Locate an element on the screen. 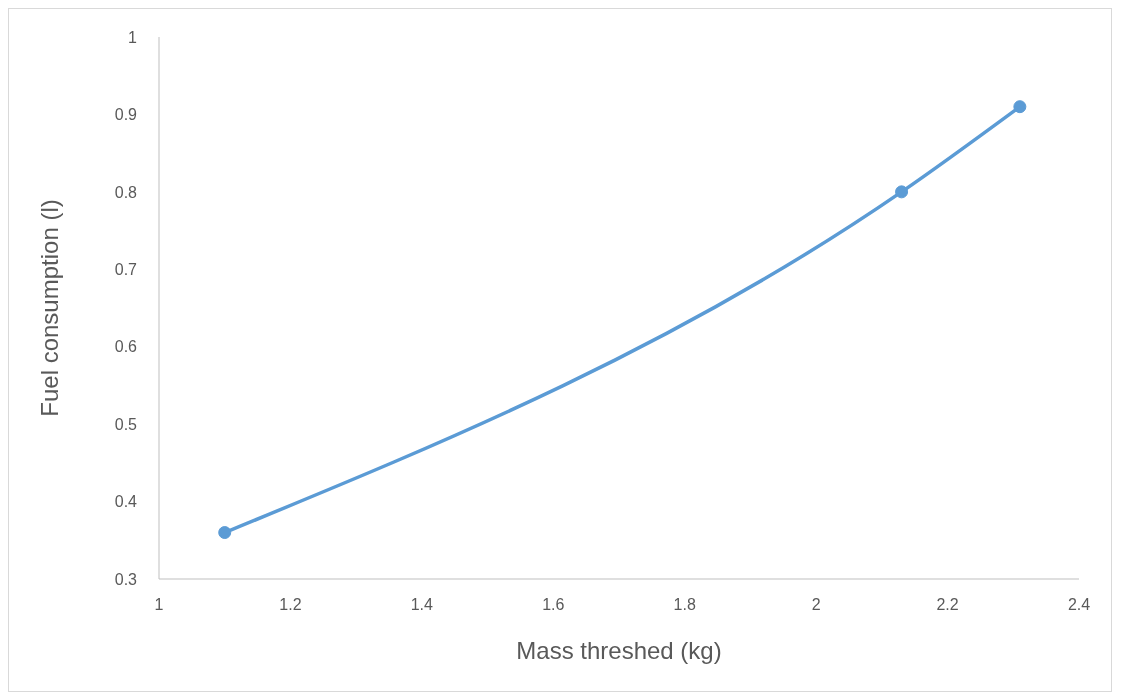 The height and width of the screenshot is (700, 1121). y-tick-label: 1 is located at coordinates (133, 37).